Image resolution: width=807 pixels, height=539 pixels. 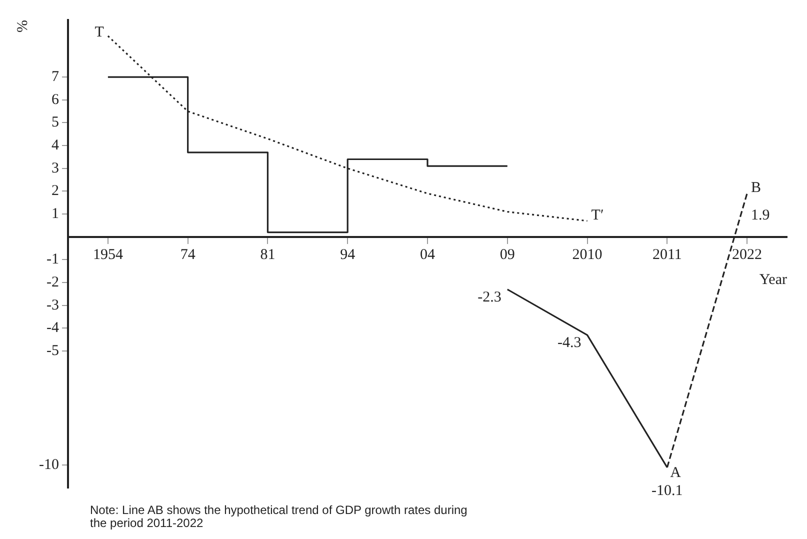 What do you see at coordinates (52, 350) in the screenshot?
I see `y-tick-label: -5` at bounding box center [52, 350].